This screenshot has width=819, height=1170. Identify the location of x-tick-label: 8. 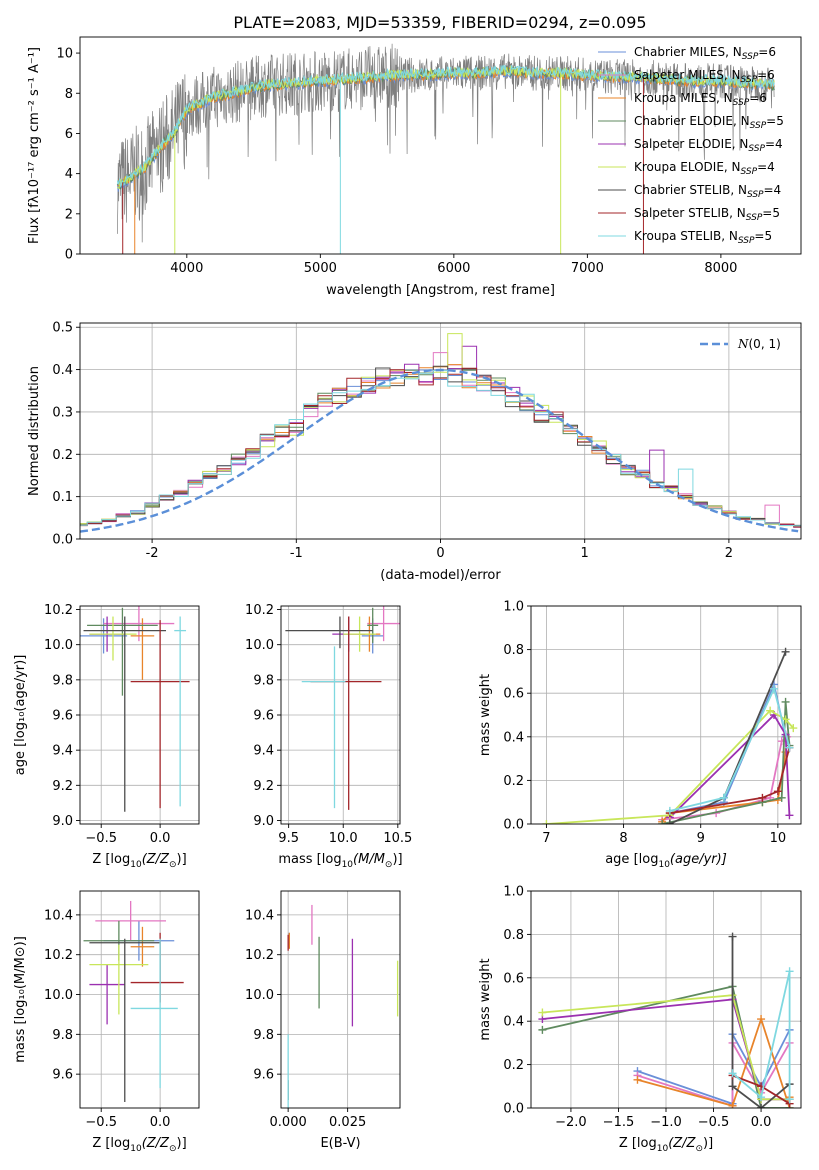
(623, 838).